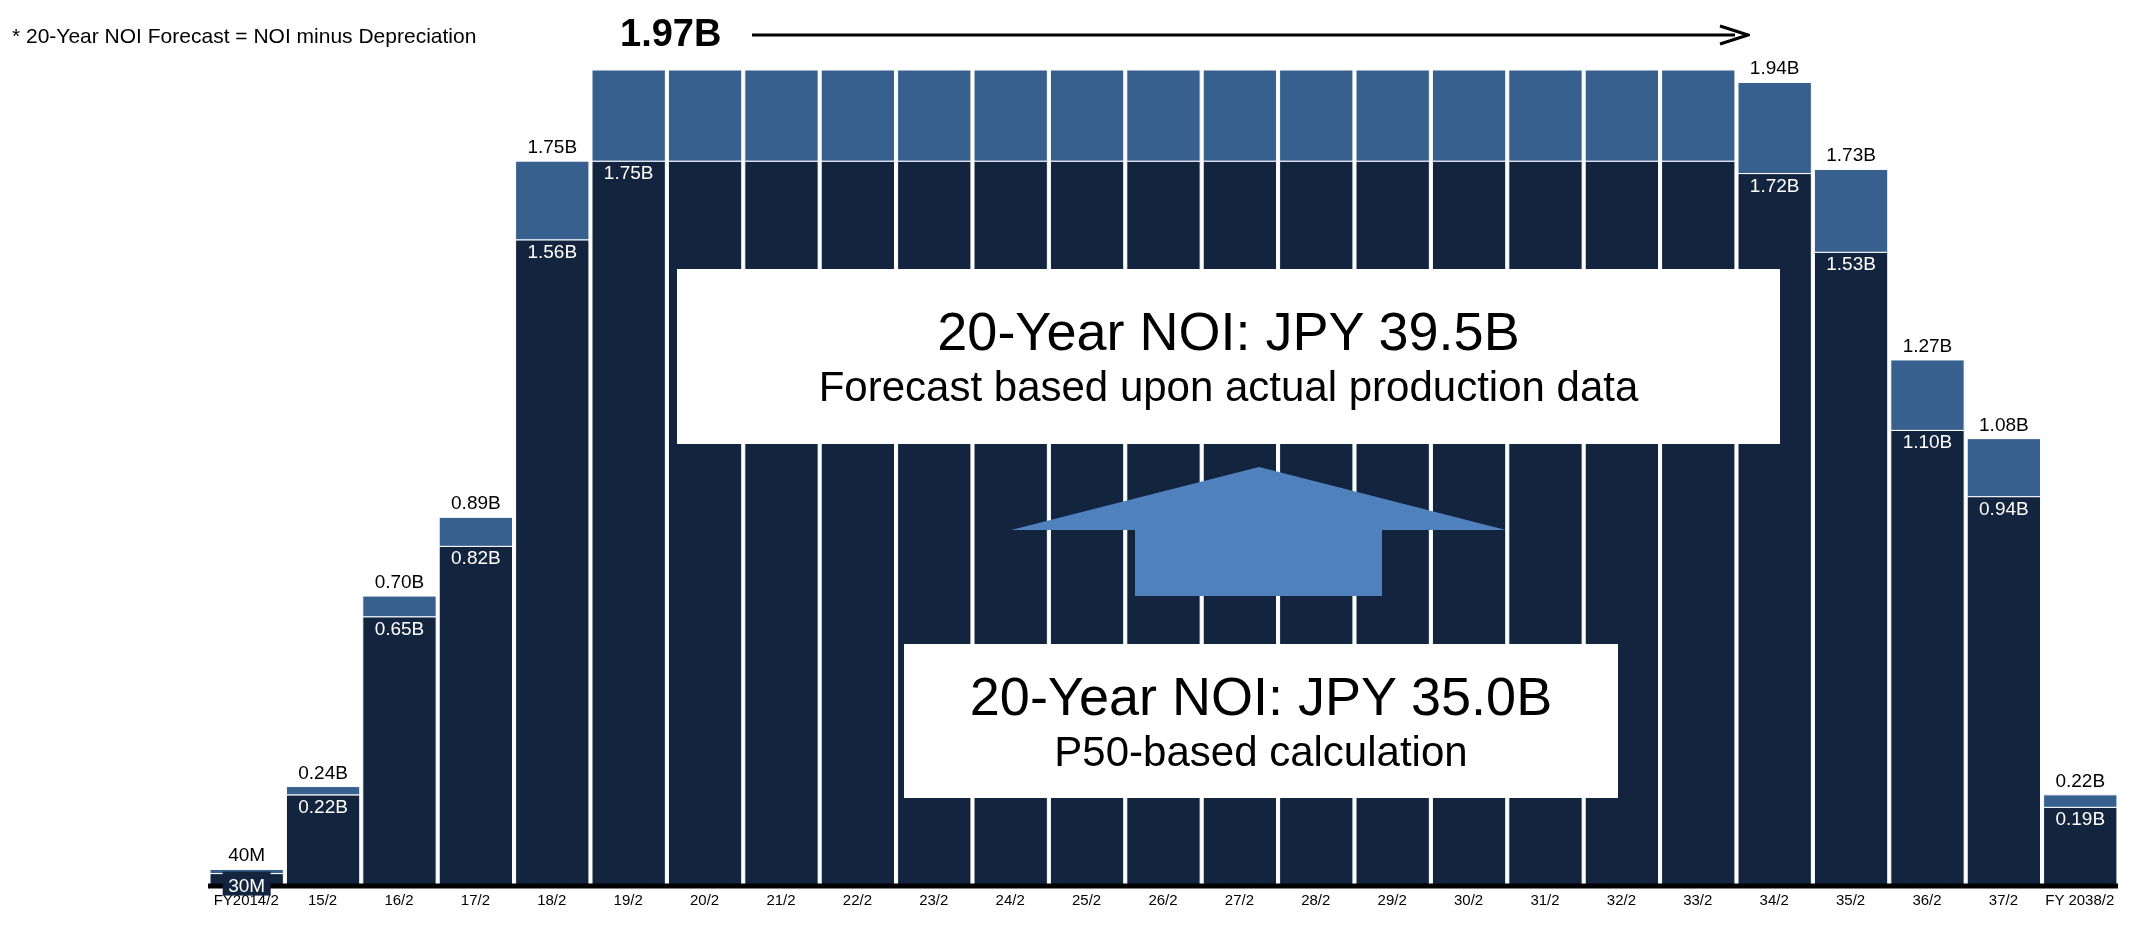 Image resolution: width=2154 pixels, height=928 pixels. I want to click on annotation: P50-based calculation, so click(1261, 751).